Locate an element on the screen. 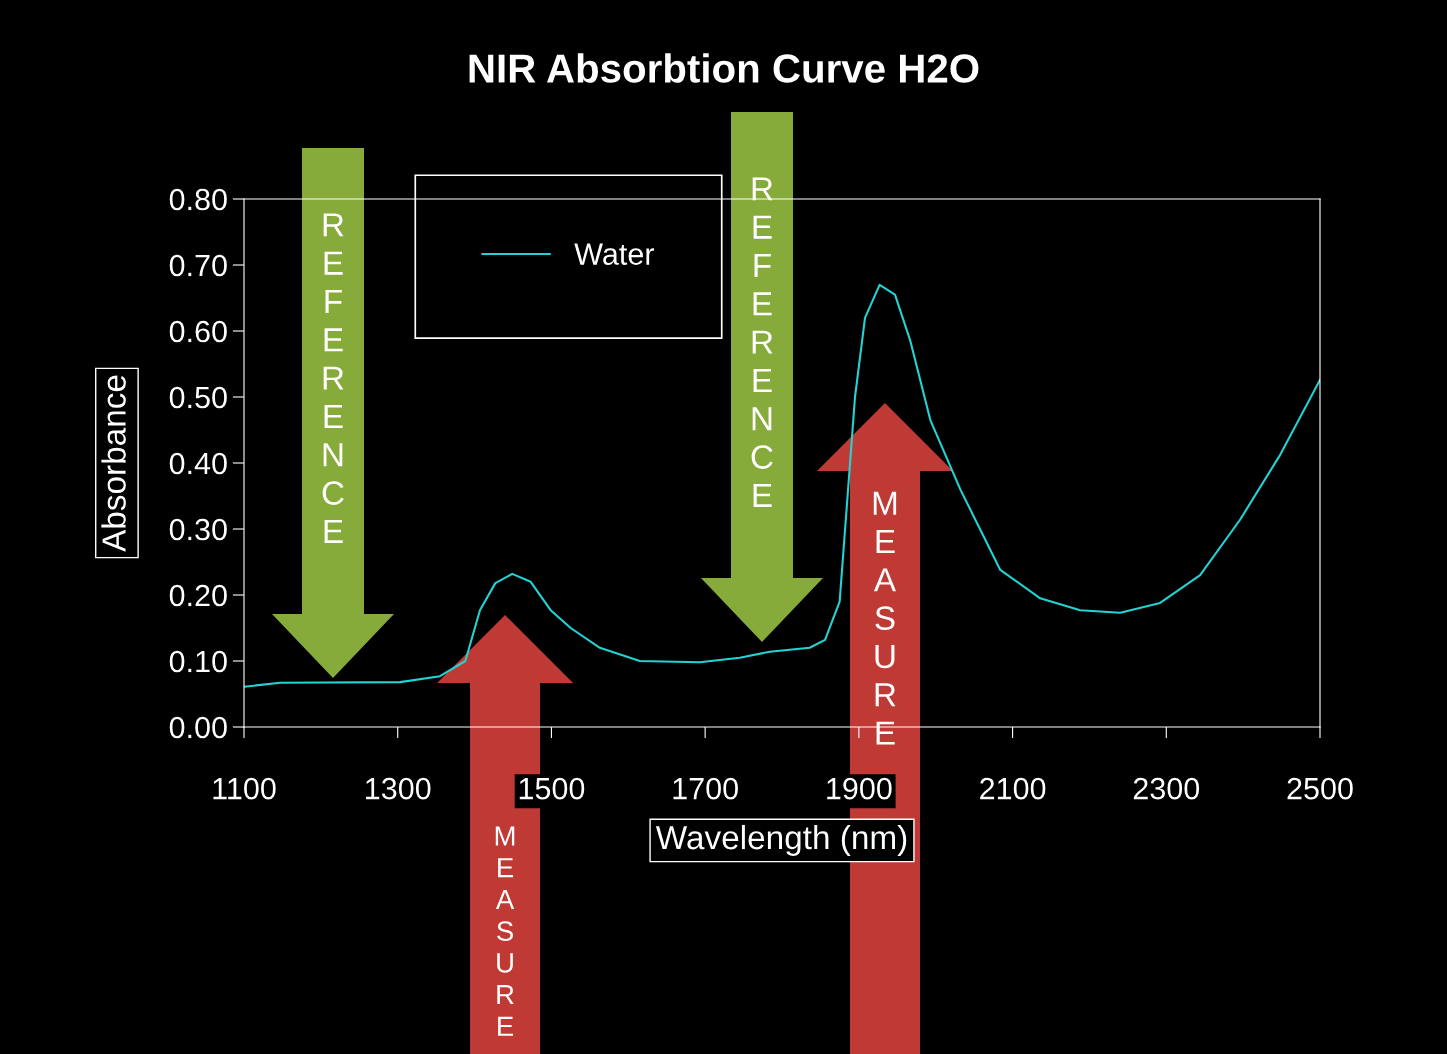  chart-title: NIR Absorbtion Curve H2O is located at coordinates (724, 68).